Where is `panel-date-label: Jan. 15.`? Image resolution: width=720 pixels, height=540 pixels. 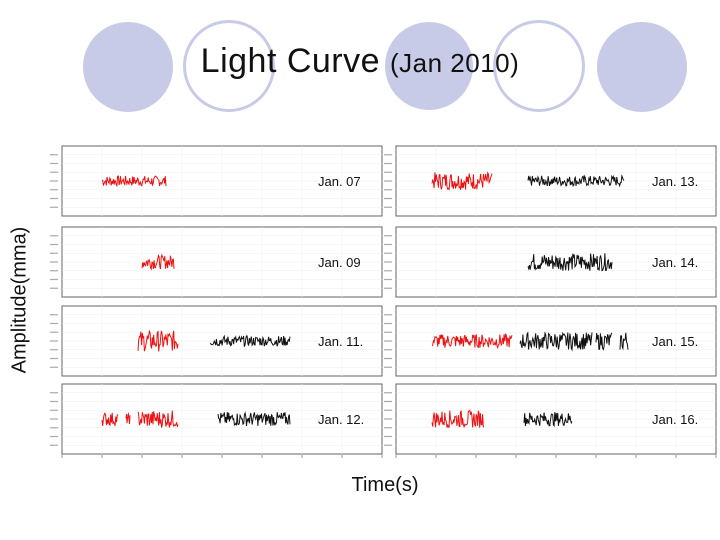 panel-date-label: Jan. 15. is located at coordinates (675, 341).